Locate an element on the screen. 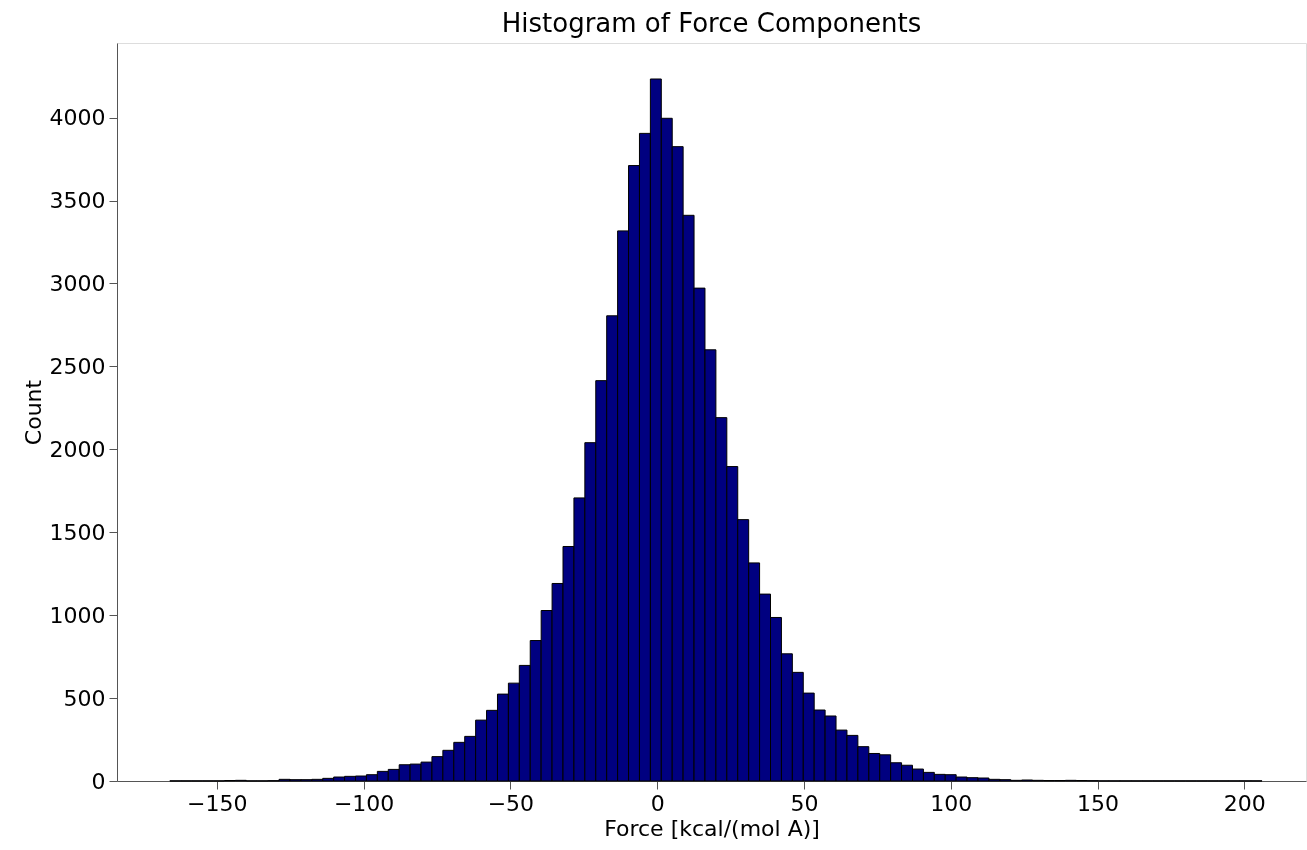 The image size is (1307, 850). x-tick-label: 0 is located at coordinates (657, 803).